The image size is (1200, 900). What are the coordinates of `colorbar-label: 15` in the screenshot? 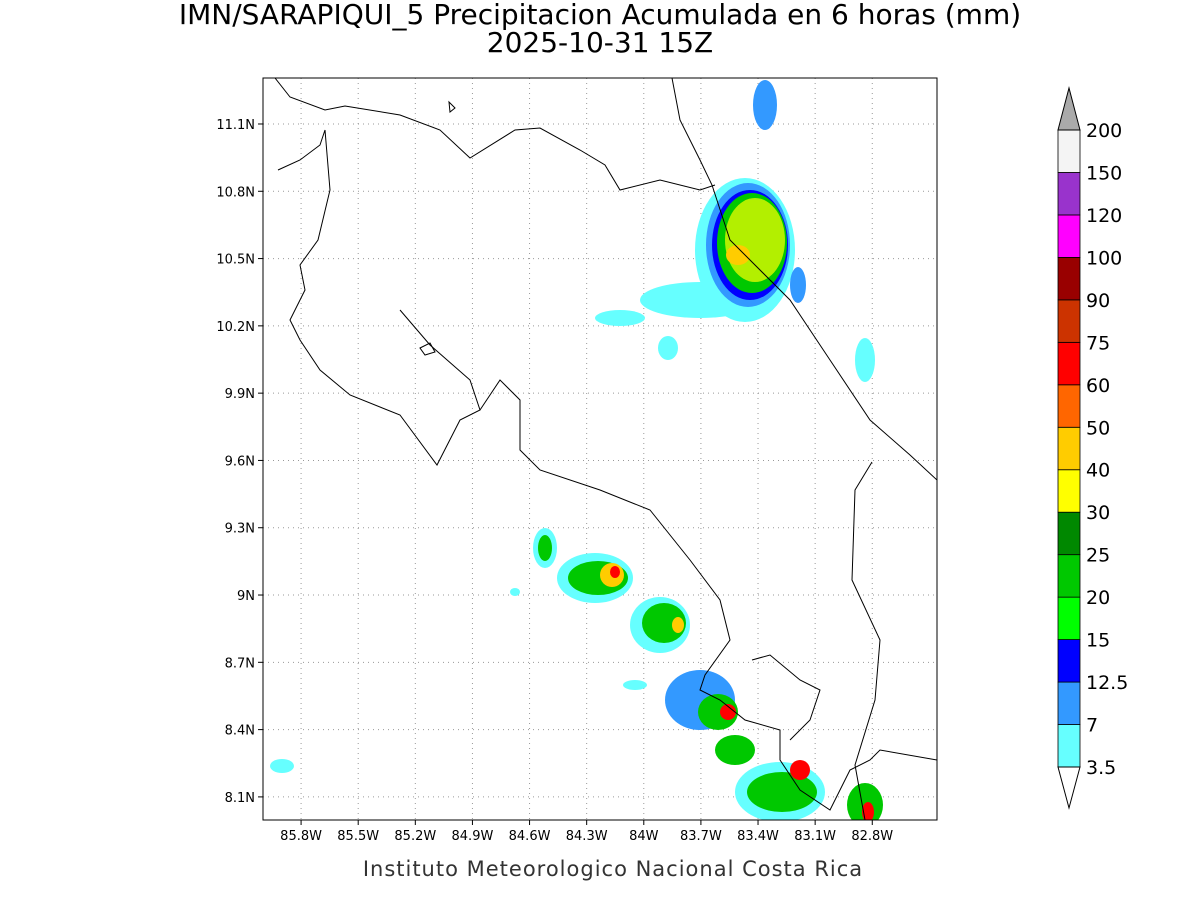 It's located at (1098, 641).